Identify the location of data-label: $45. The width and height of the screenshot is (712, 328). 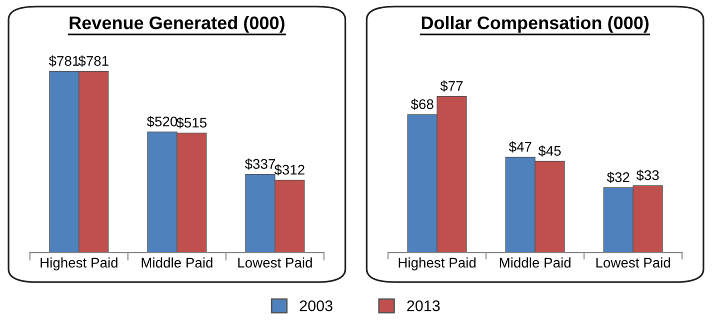
(549, 151).